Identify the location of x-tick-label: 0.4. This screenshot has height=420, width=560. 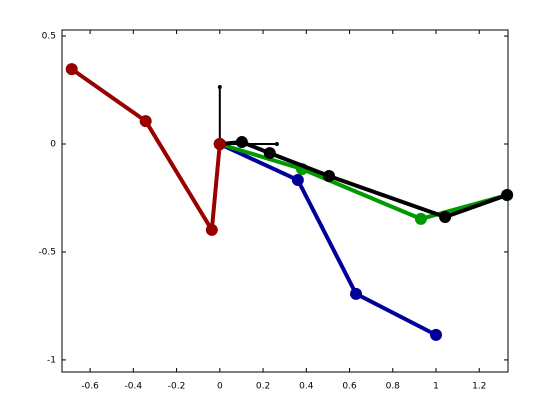
(306, 387).